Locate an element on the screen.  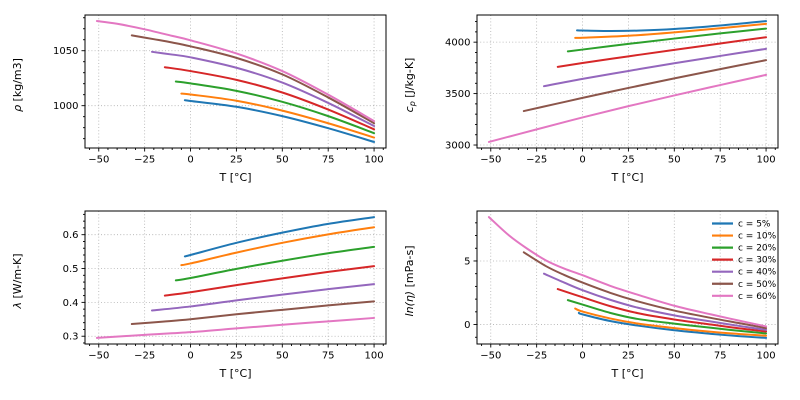
legend-label-c-50: c = 50% is located at coordinates (757, 285).